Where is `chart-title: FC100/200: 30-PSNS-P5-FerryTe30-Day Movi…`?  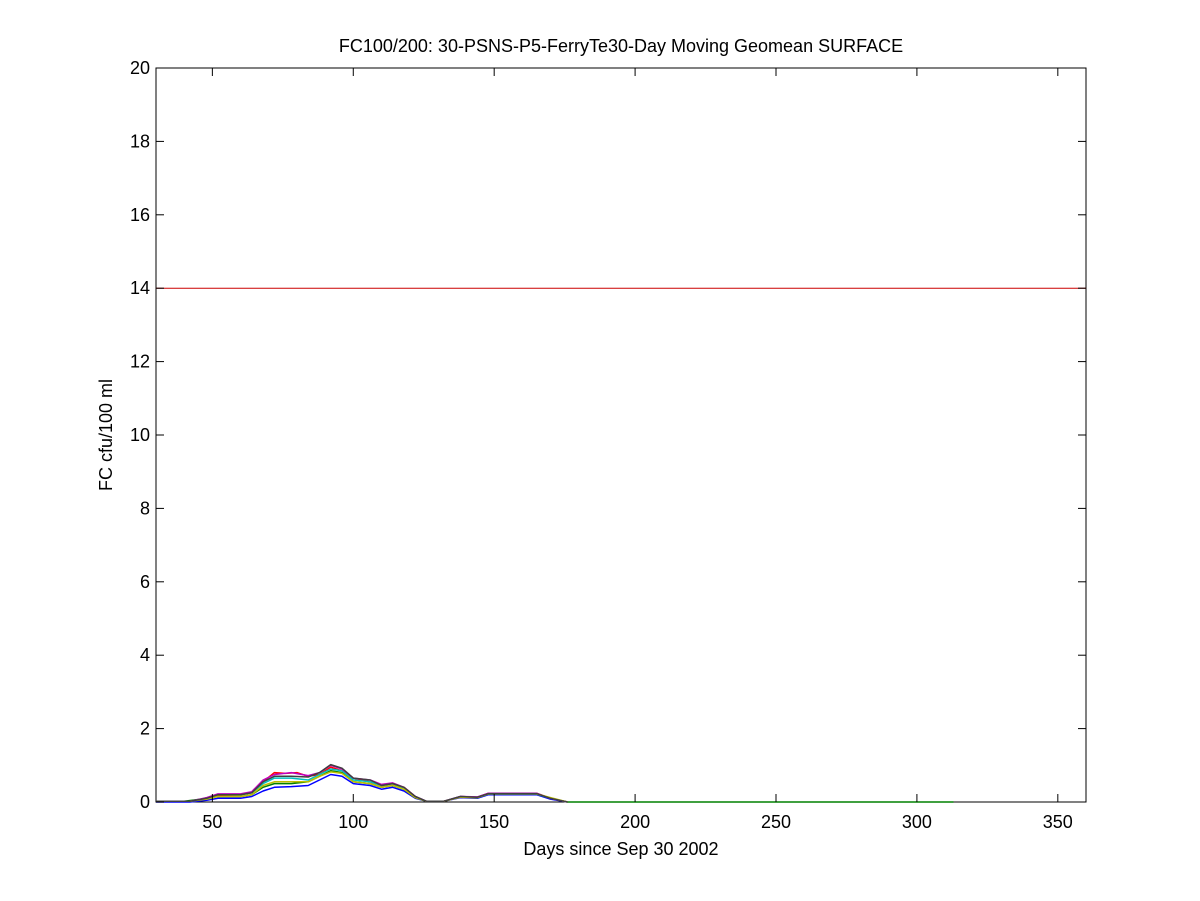 chart-title: FC100/200: 30-PSNS-P5-FerryTe30-Day Movi… is located at coordinates (621, 46).